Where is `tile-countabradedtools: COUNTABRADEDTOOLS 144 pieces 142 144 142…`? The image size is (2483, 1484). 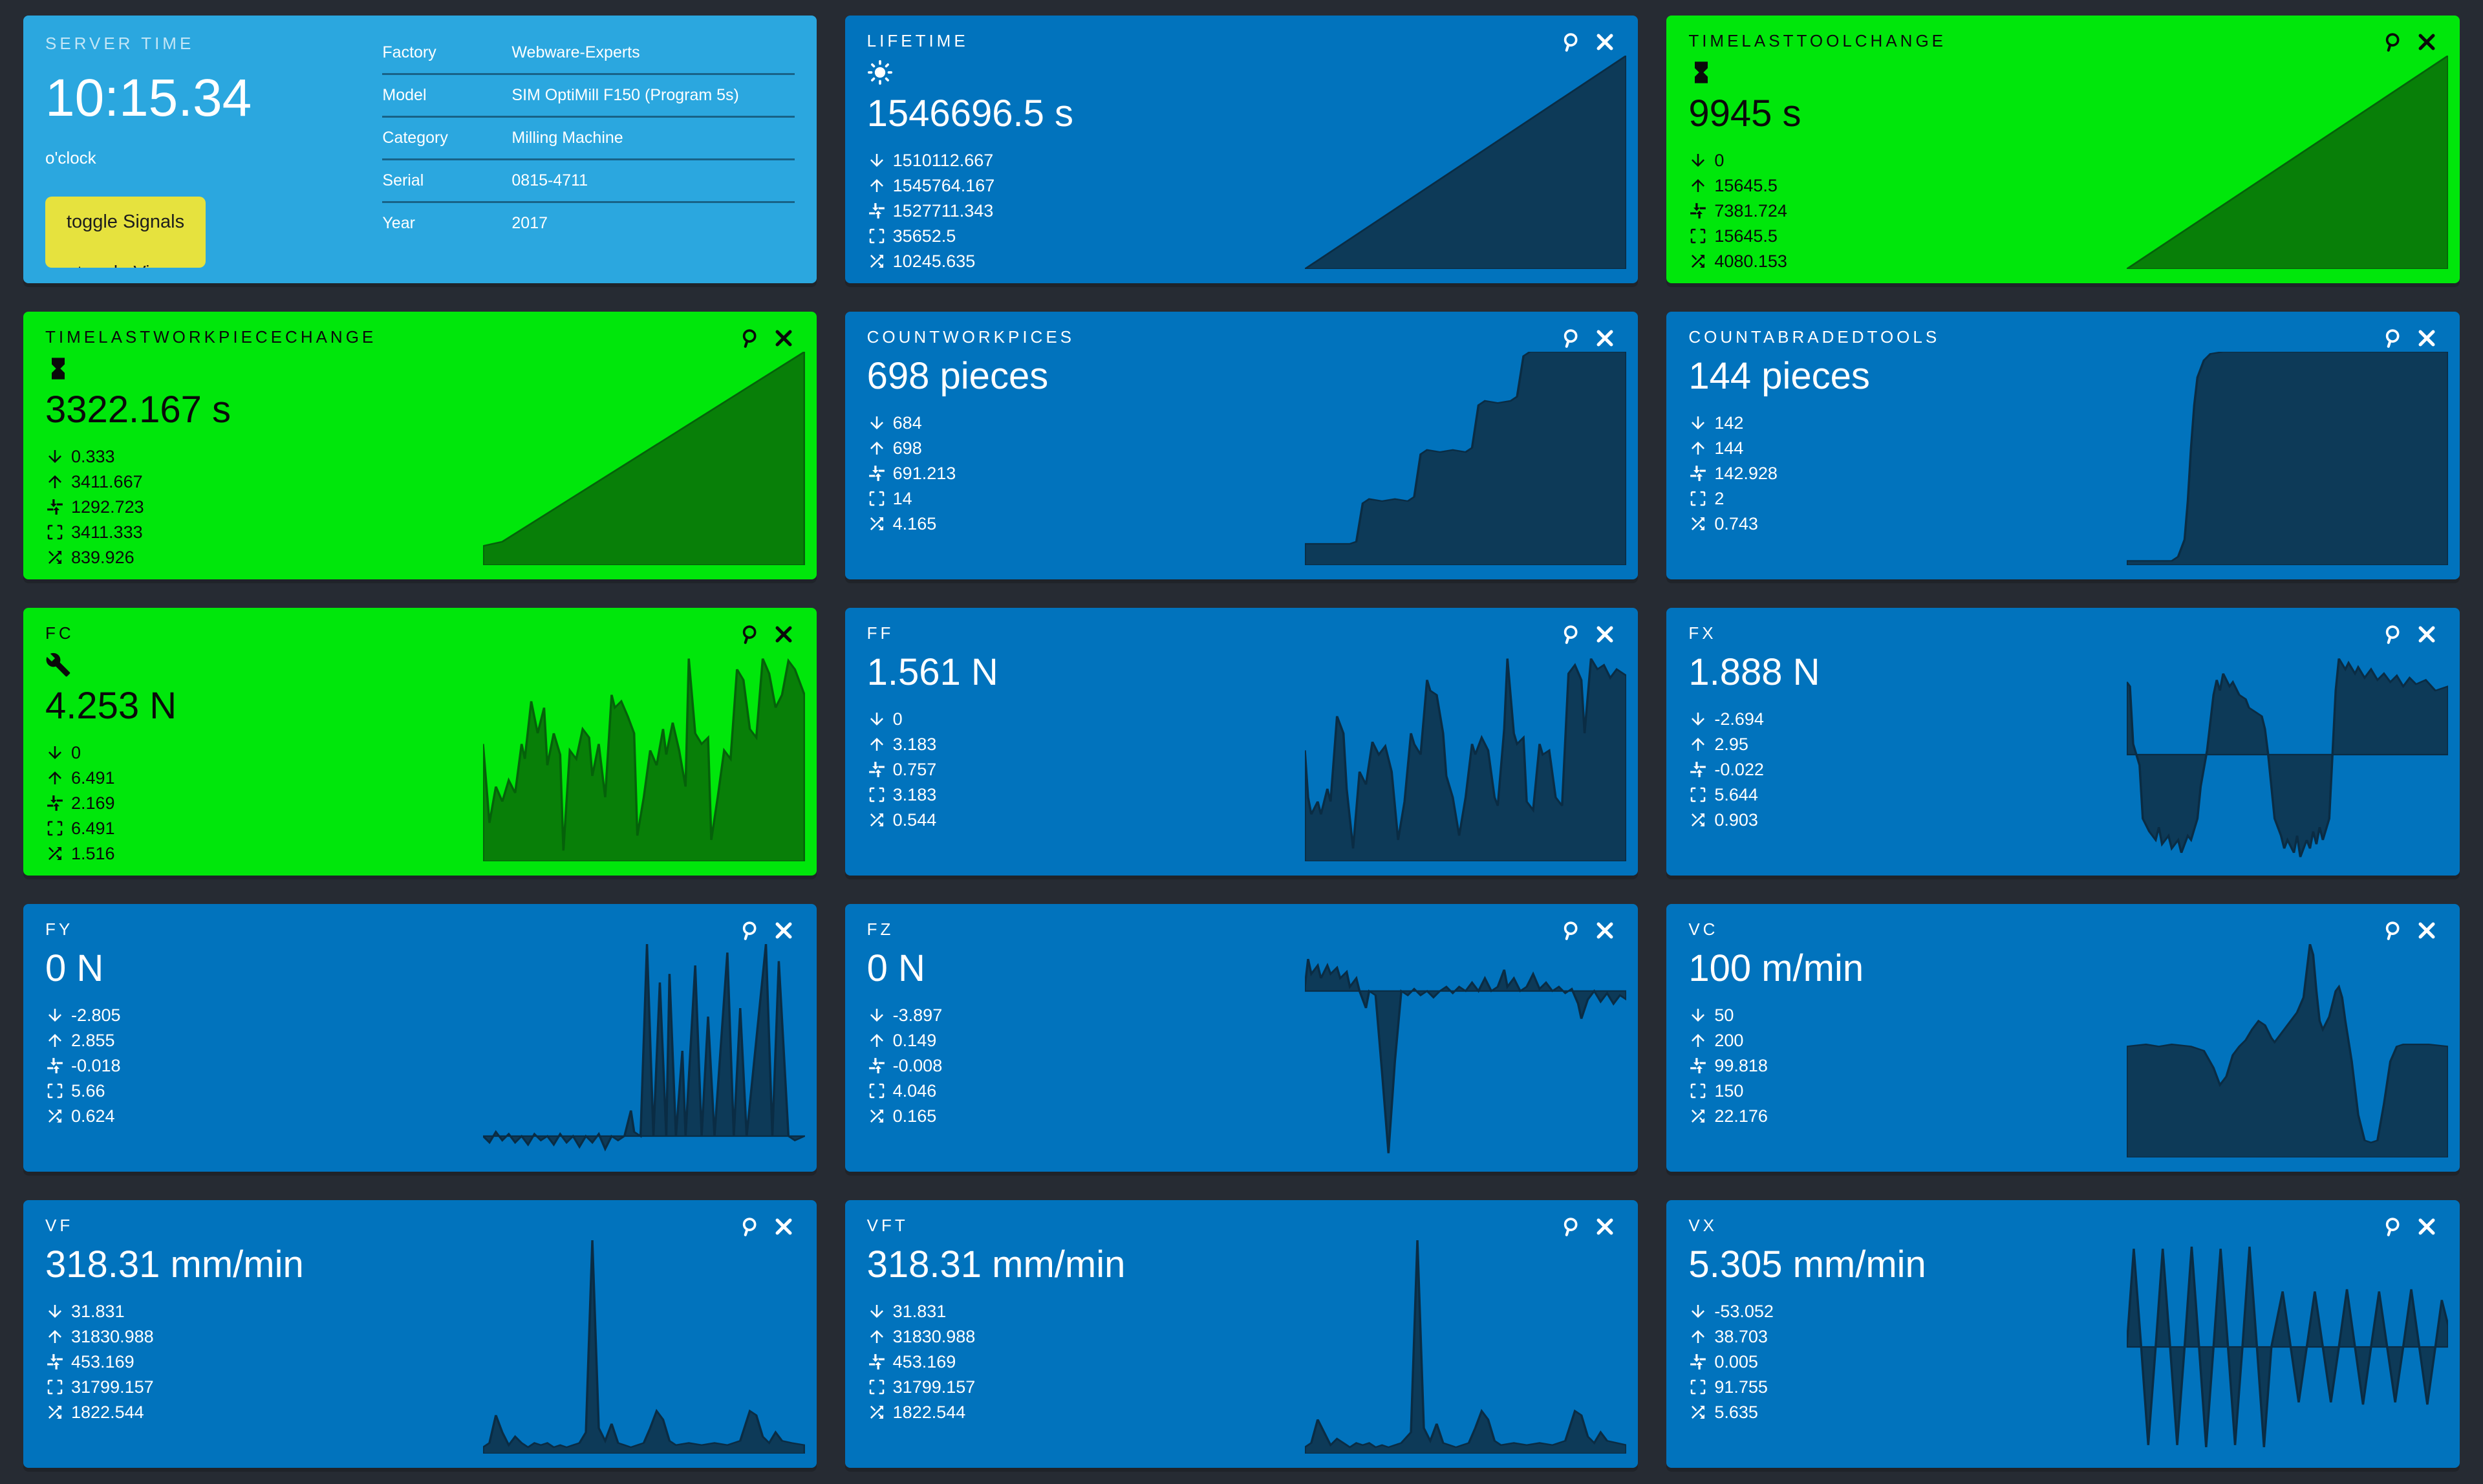
tile-countabradedtools: COUNTABRADEDTOOLS 144 pieces 142 144 142… is located at coordinates (2063, 445).